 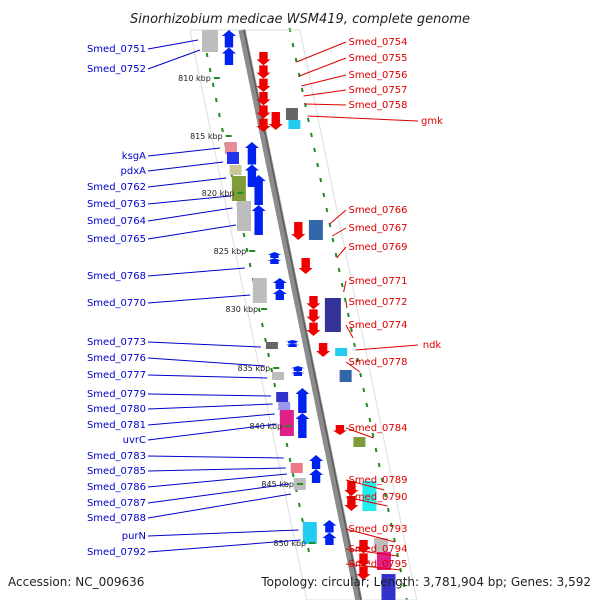 I want to click on reverse-gene-label: Smed_0757, so click(x=377, y=90).